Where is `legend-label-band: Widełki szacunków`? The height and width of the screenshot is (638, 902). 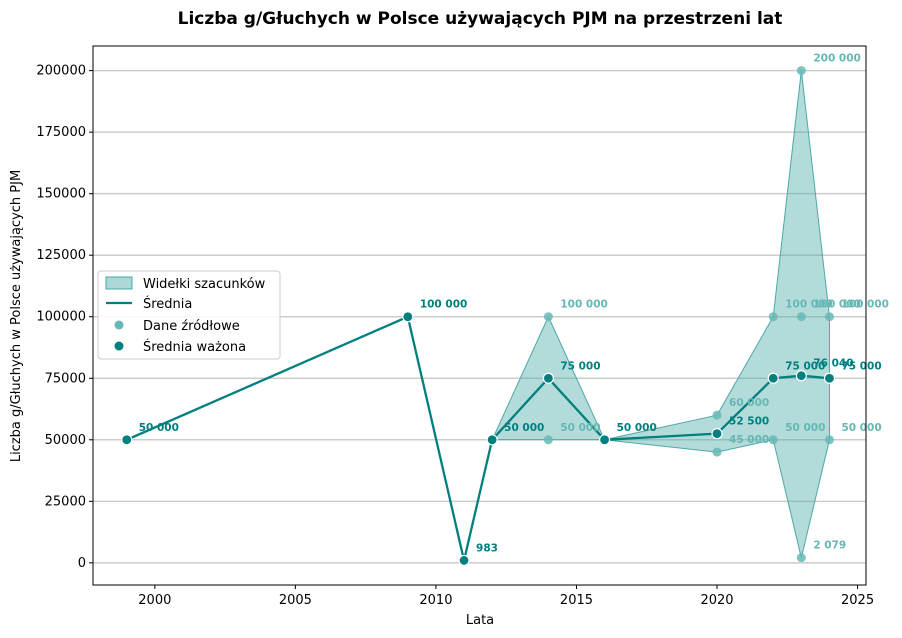
legend-label-band: Widełki szacunków is located at coordinates (204, 284).